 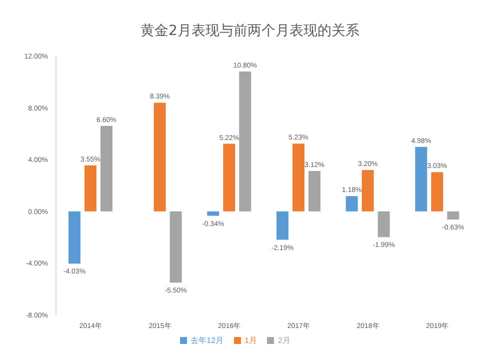 What do you see at coordinates (250, 340) in the screenshot?
I see `legend-label: 1月` at bounding box center [250, 340].